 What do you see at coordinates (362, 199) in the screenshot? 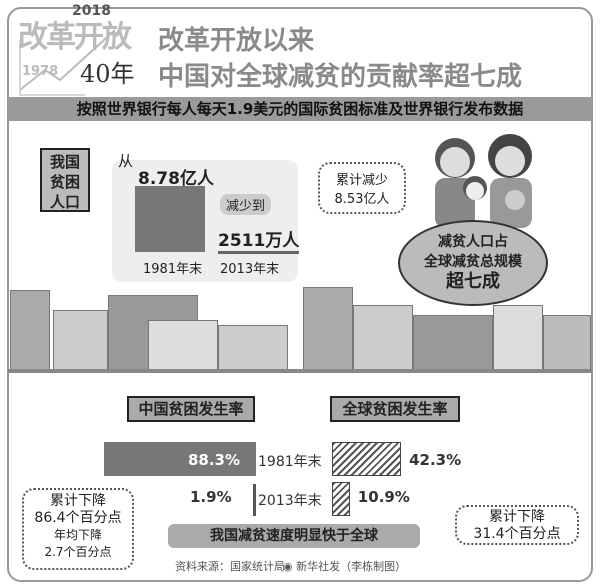
I see `callout-line2: 8.53亿人` at bounding box center [362, 199].